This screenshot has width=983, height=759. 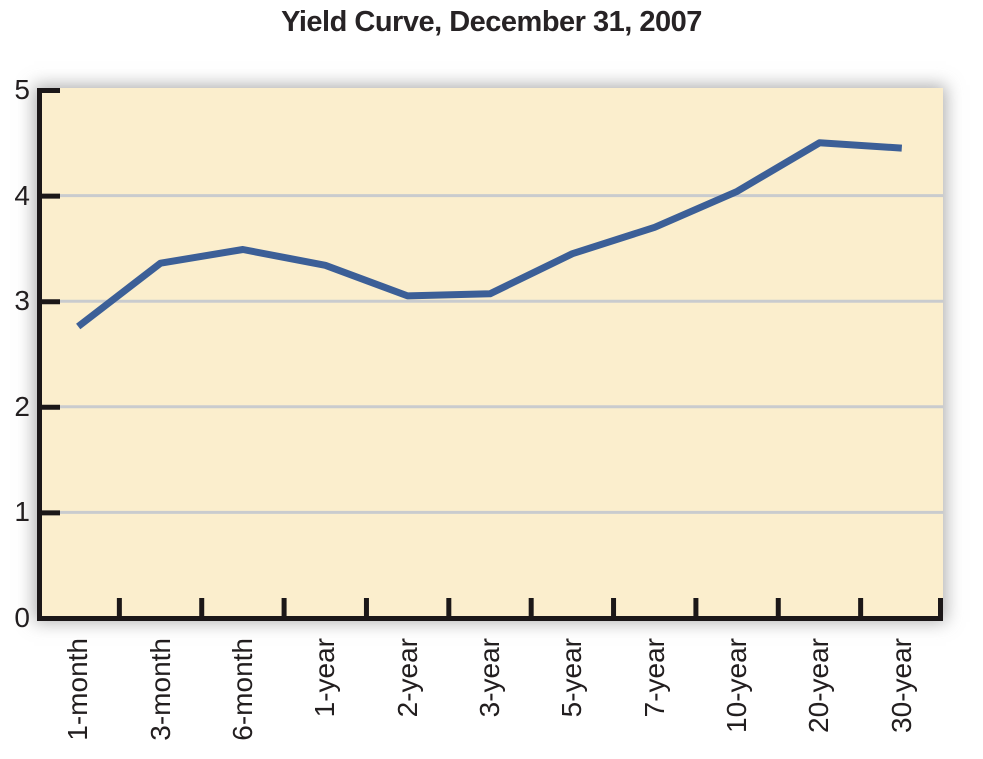 What do you see at coordinates (489, 678) in the screenshot?
I see `x-category-label: 3-year` at bounding box center [489, 678].